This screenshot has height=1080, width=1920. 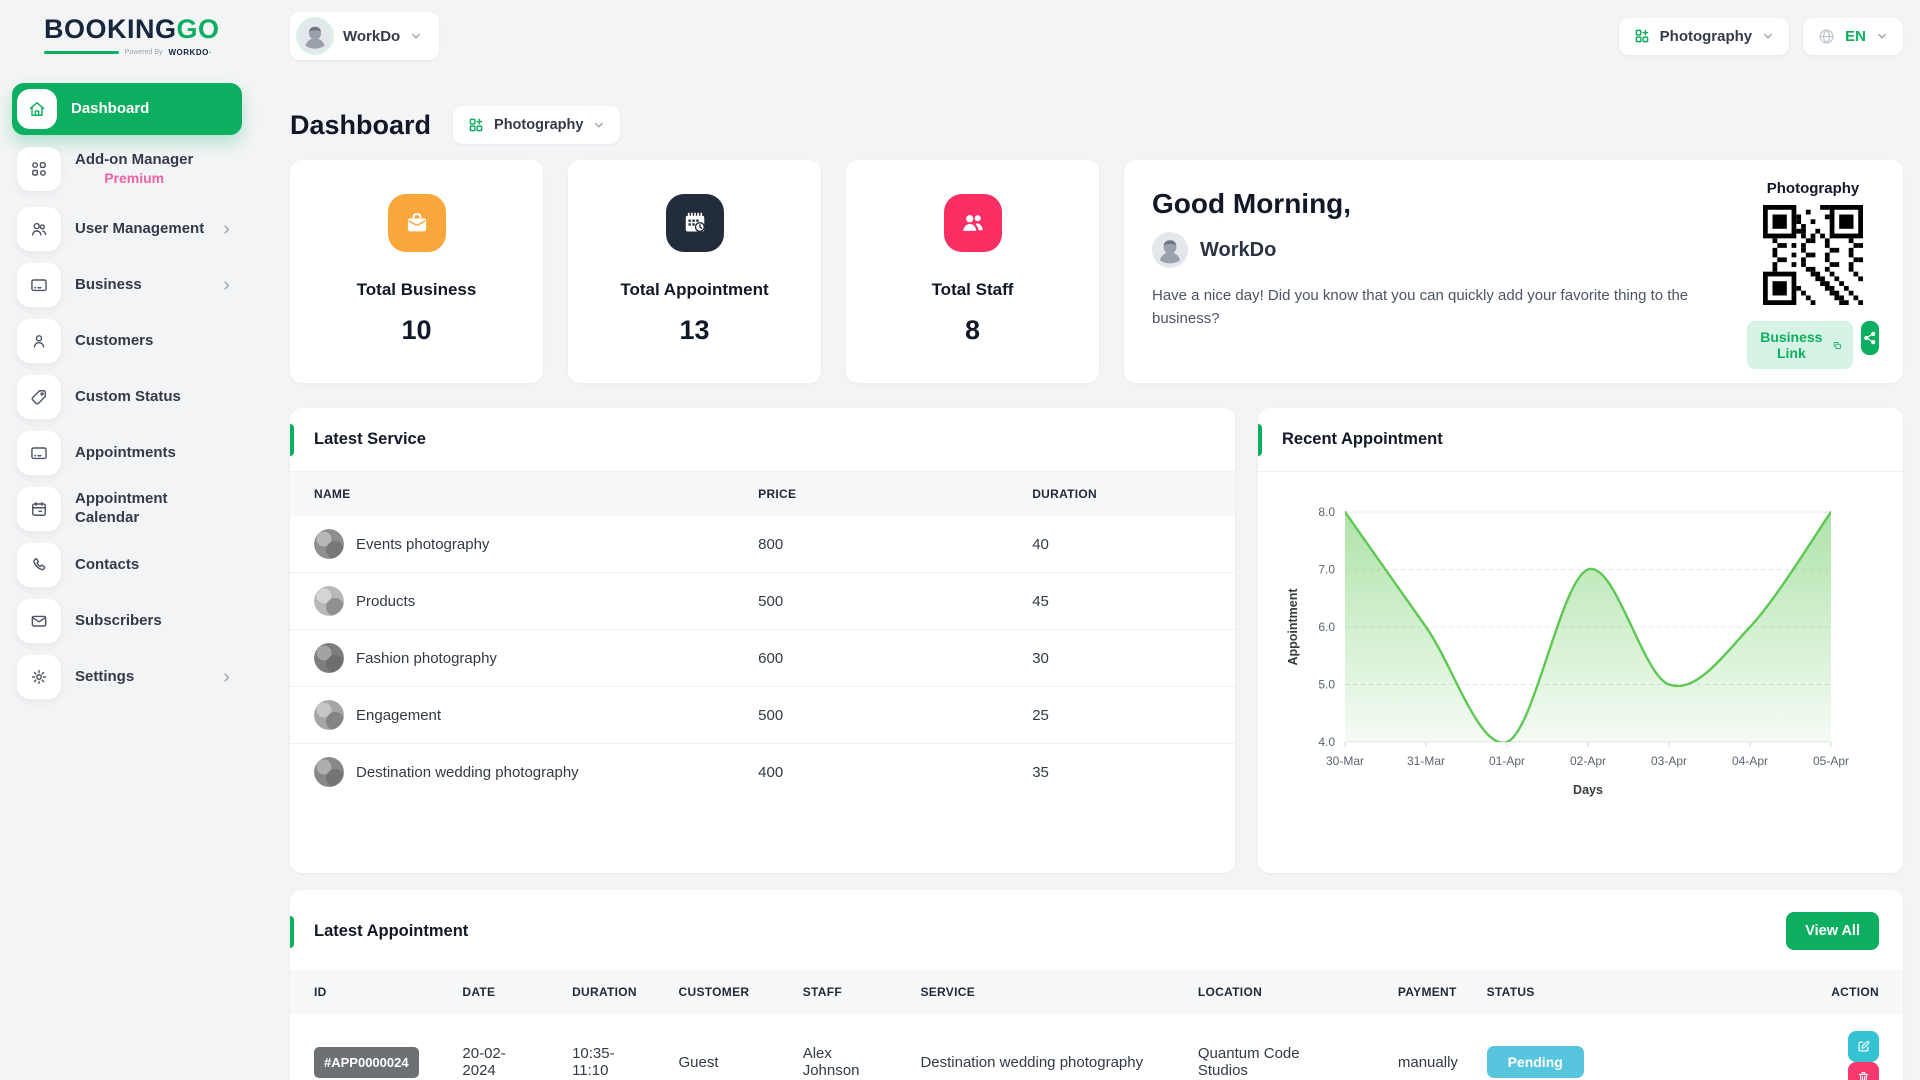 I want to click on appointment-date: 20-02-2024, so click(x=484, y=1062).